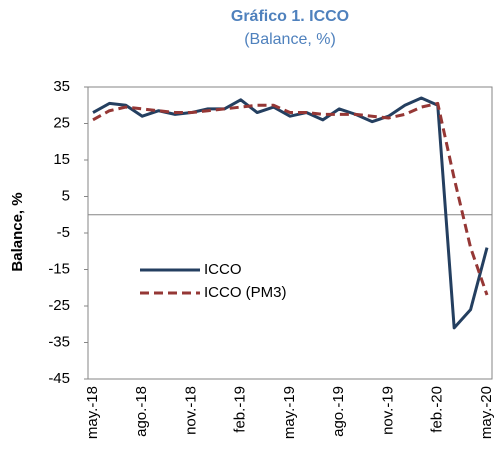  What do you see at coordinates (486, 412) in the screenshot?
I see `x-tick-label: may.-20` at bounding box center [486, 412].